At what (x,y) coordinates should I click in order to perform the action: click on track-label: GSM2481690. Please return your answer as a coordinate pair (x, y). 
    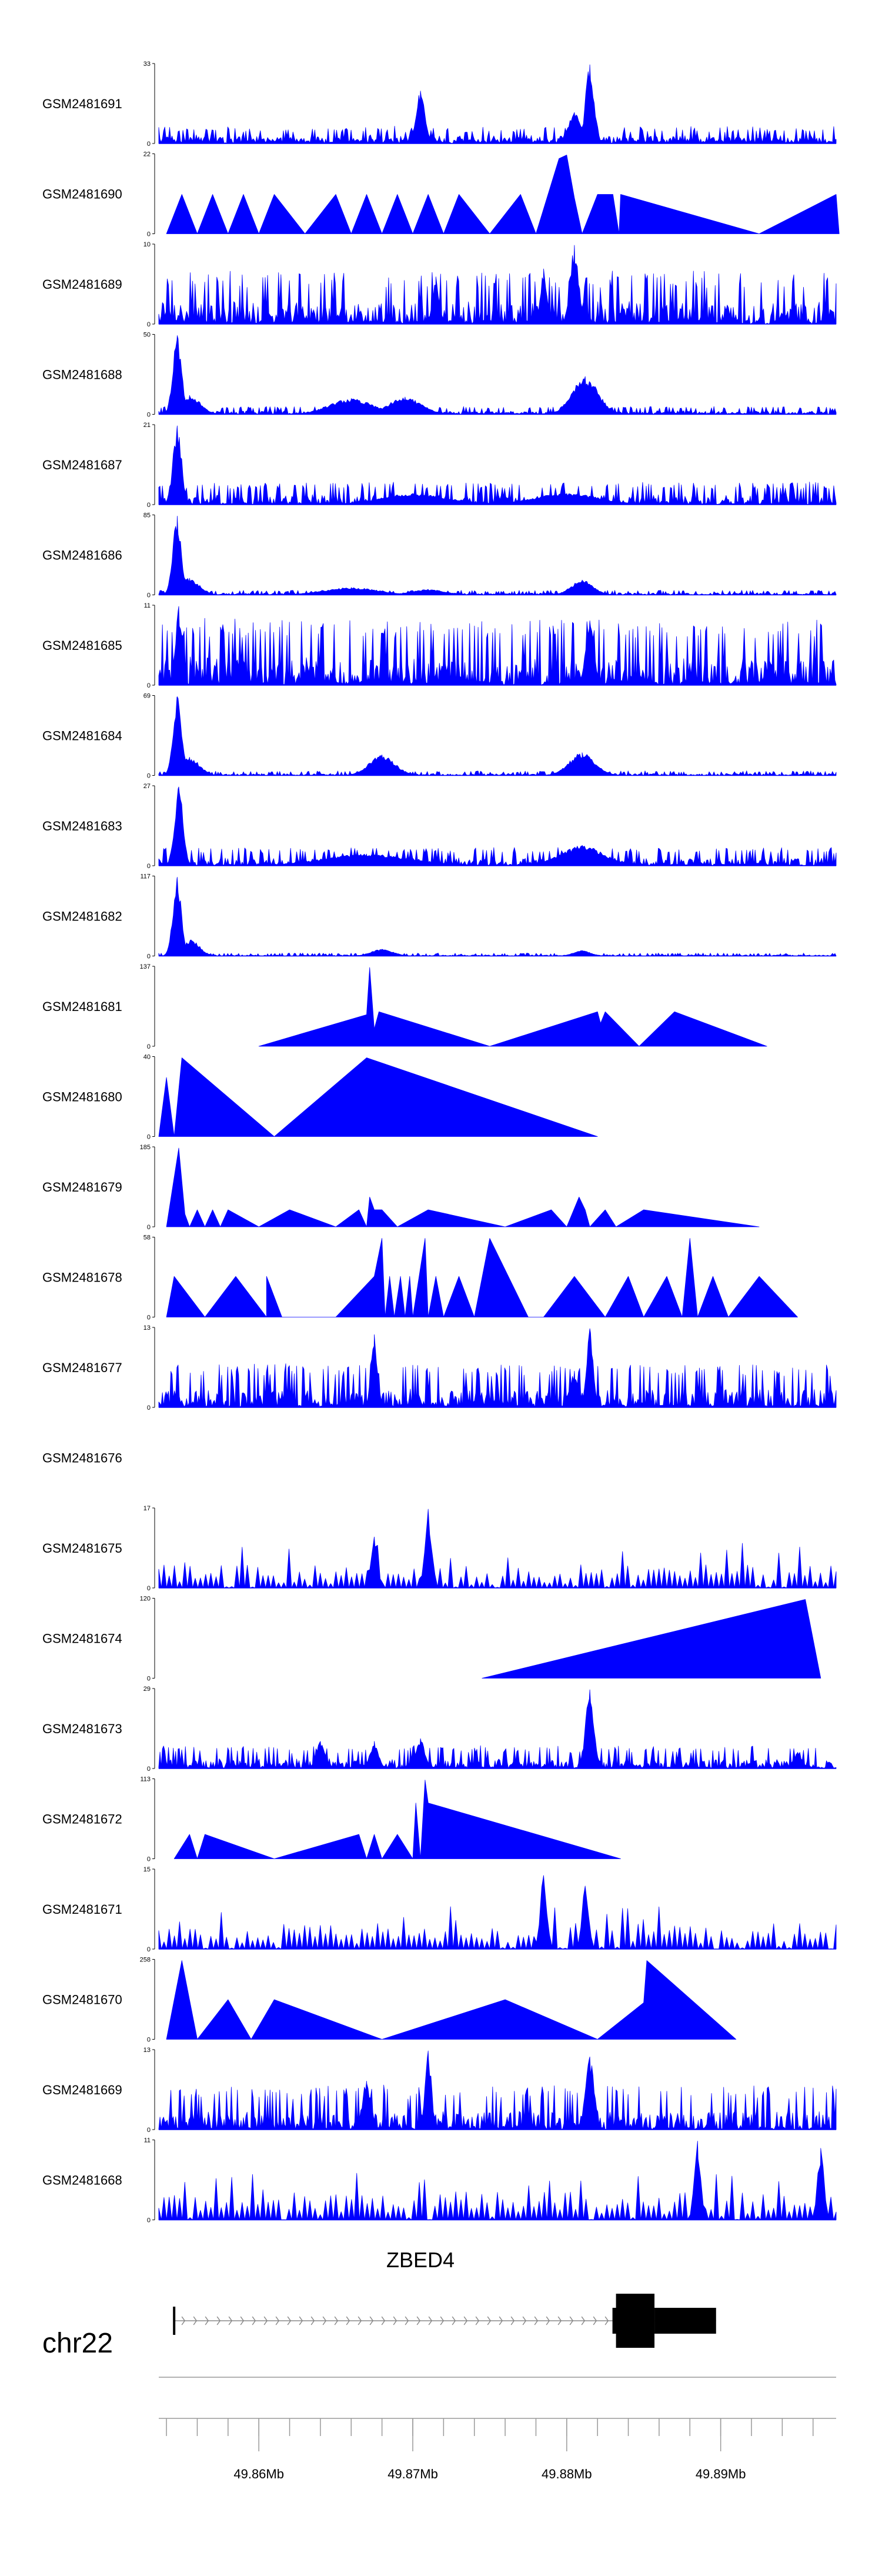
    Looking at the image, I should click on (82, 194).